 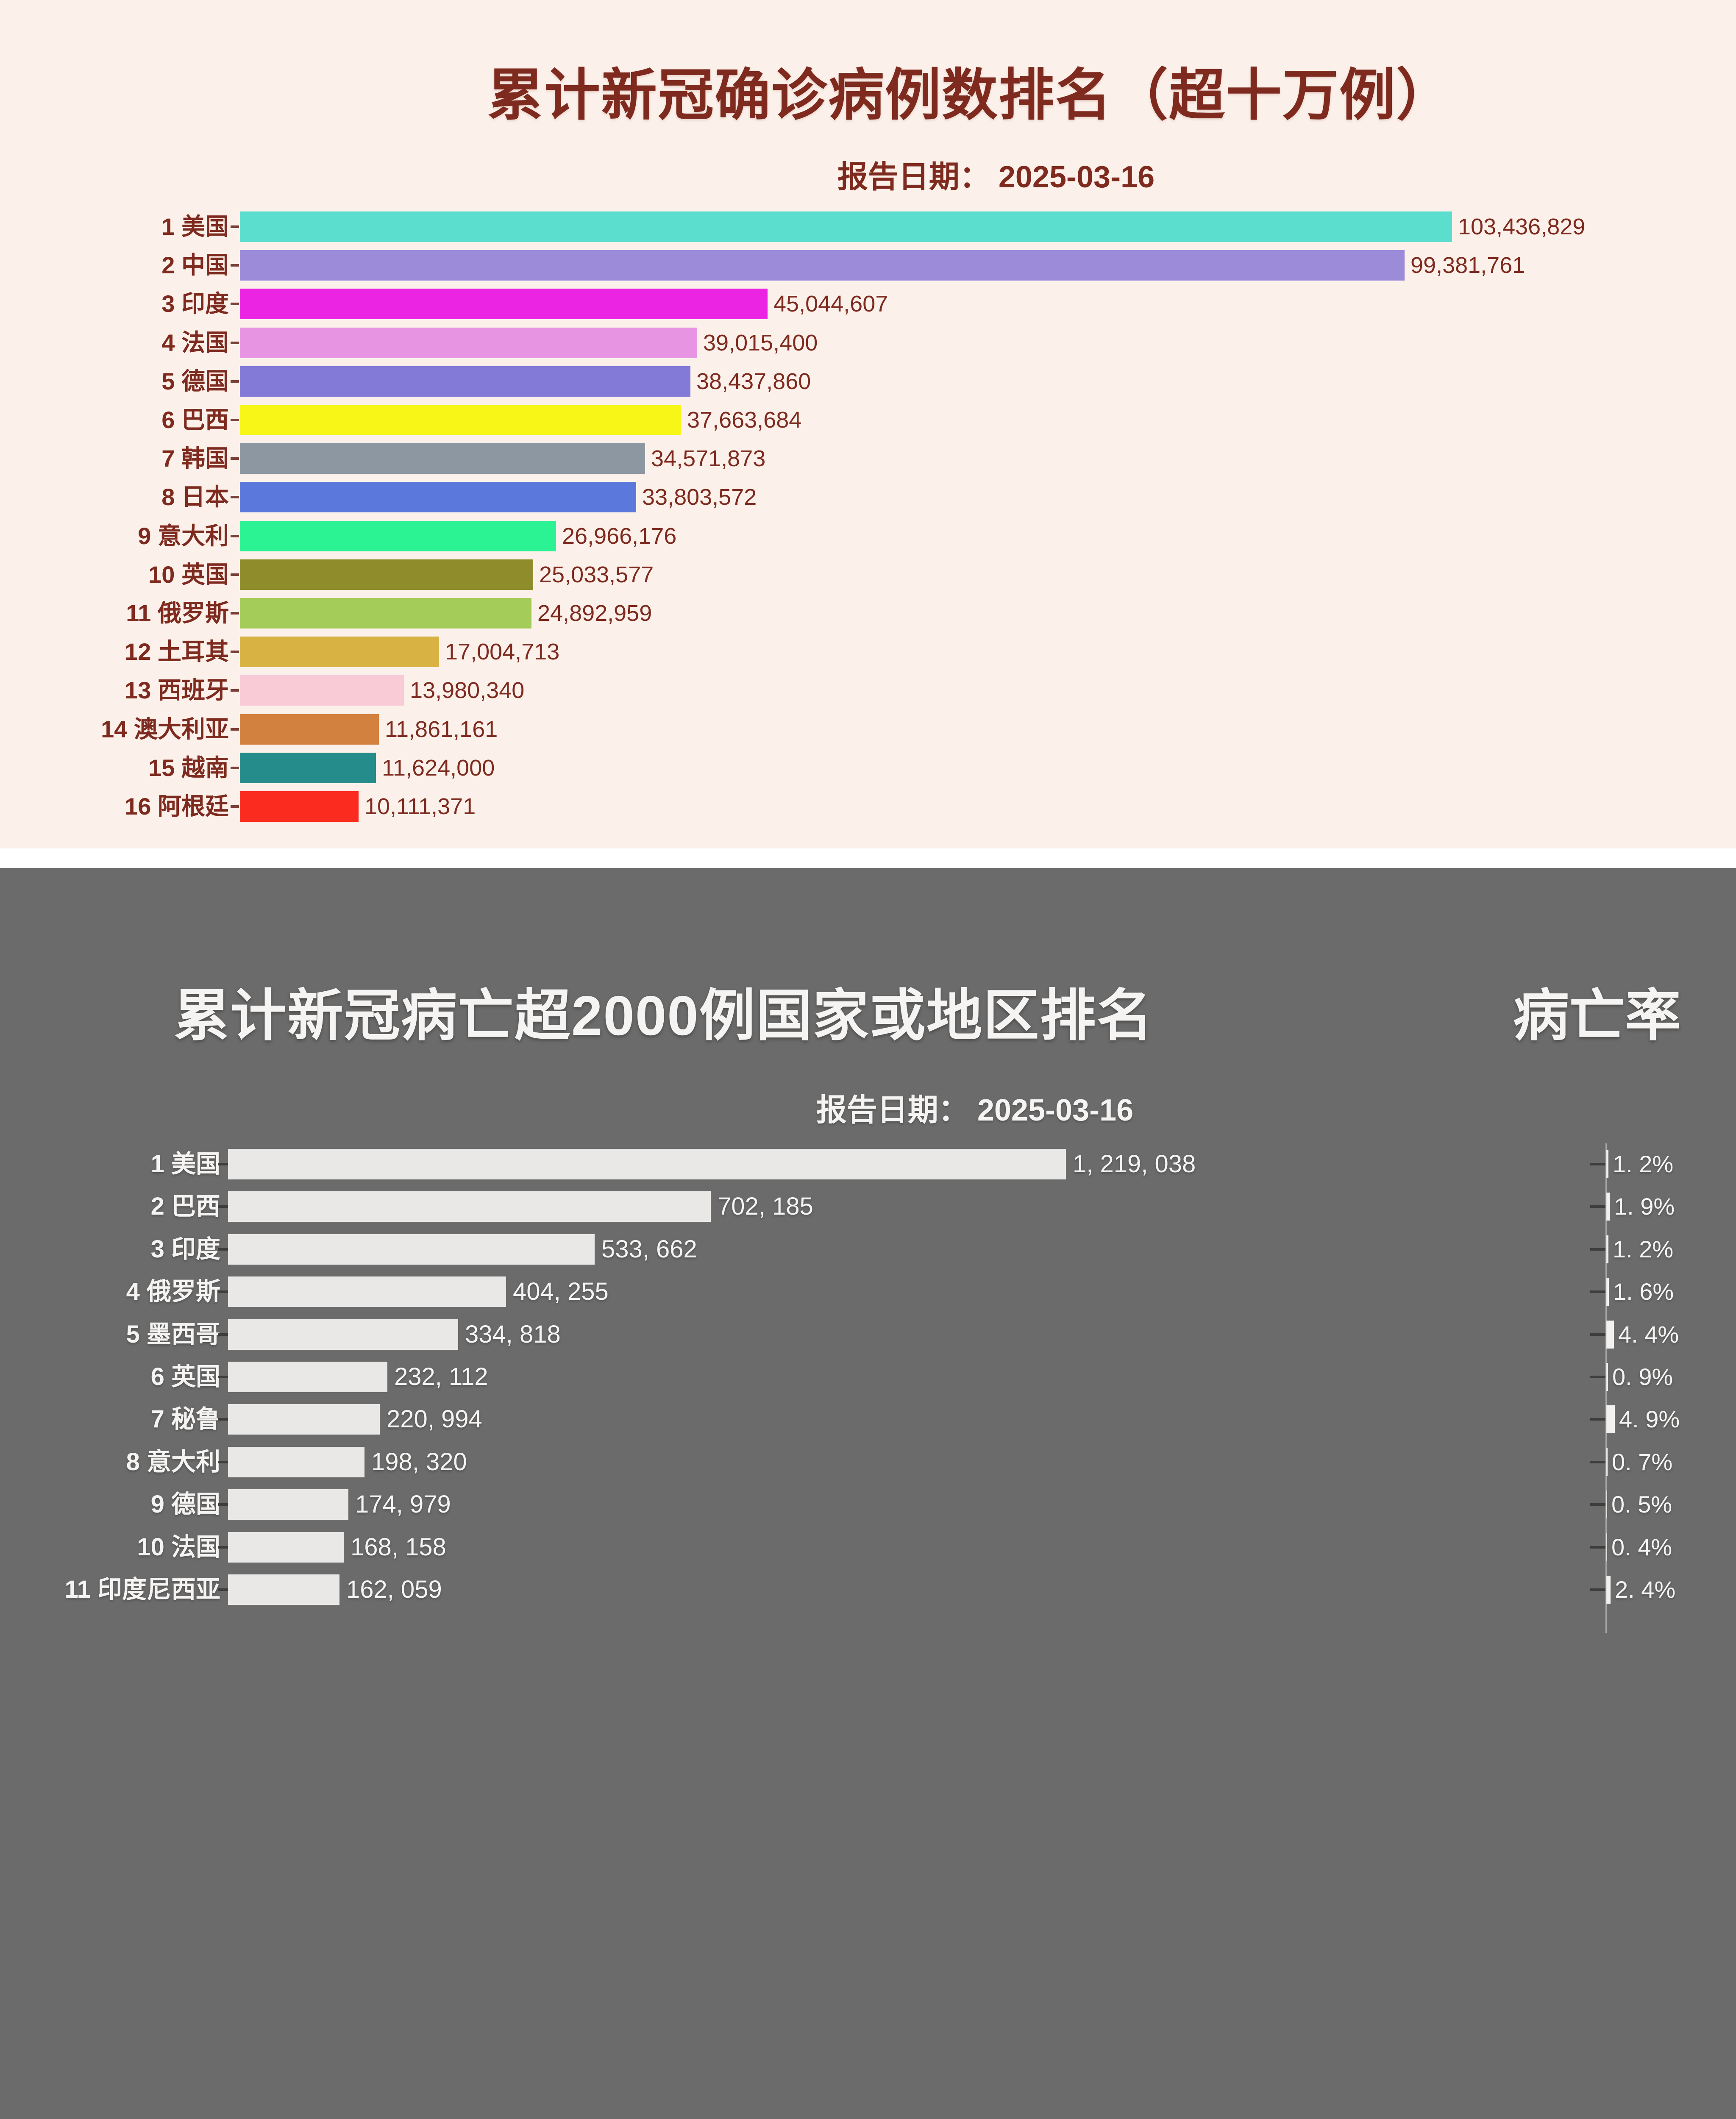 What do you see at coordinates (441, 1377) in the screenshot?
I see `value-label: 232, 112` at bounding box center [441, 1377].